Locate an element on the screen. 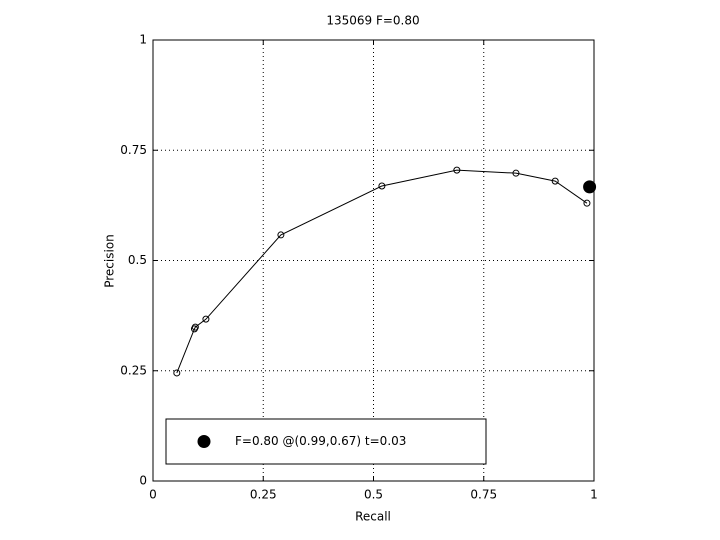 The height and width of the screenshot is (540, 720). legend-label: F=0.80 @(0.99,0.67) t=0.03 is located at coordinates (320, 441).